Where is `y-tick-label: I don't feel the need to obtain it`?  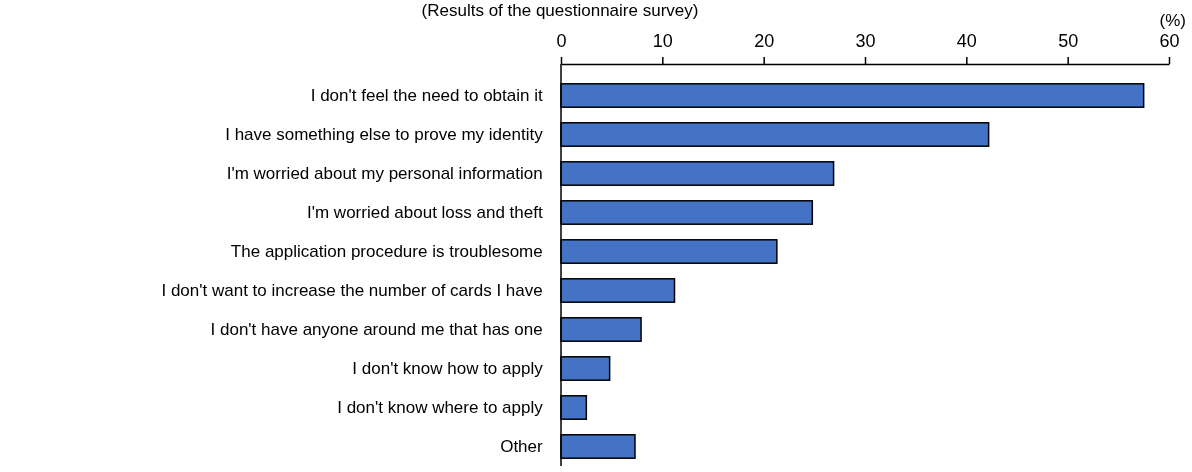
y-tick-label: I don't feel the need to obtain it is located at coordinates (426, 95).